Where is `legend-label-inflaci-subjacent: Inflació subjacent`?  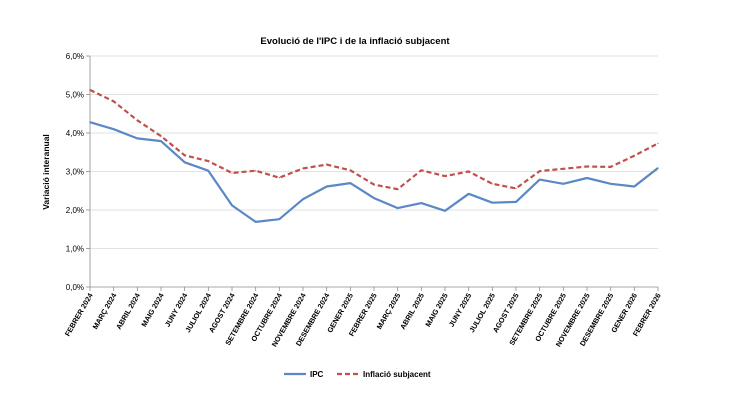
legend-label-inflaci-subjacent: Inflació subjacent is located at coordinates (397, 374).